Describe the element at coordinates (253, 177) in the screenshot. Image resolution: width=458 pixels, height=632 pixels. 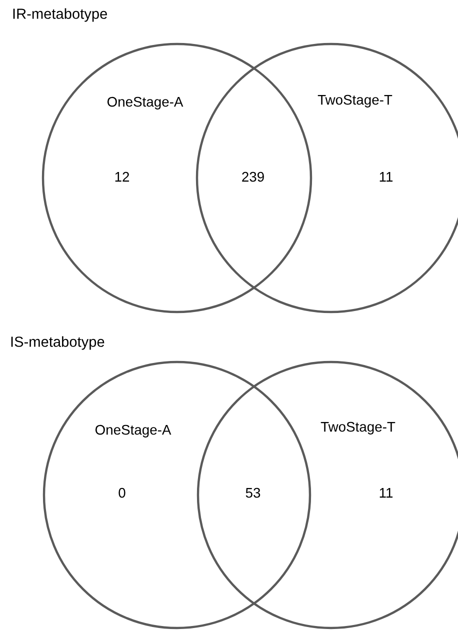
I see `data-label: 239` at that location.